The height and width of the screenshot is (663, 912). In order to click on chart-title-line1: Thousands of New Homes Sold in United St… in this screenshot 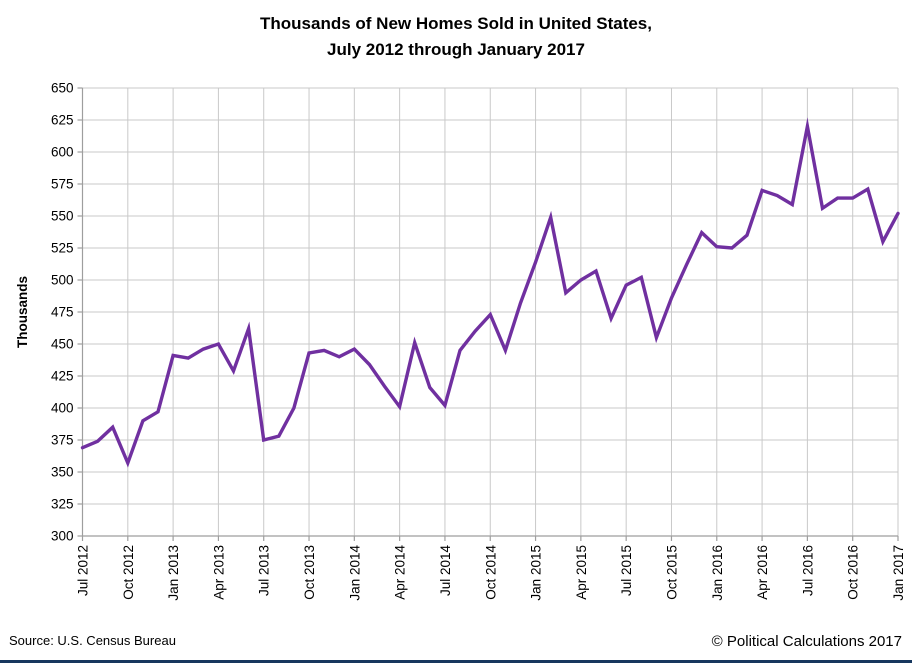, I will do `click(456, 23)`.